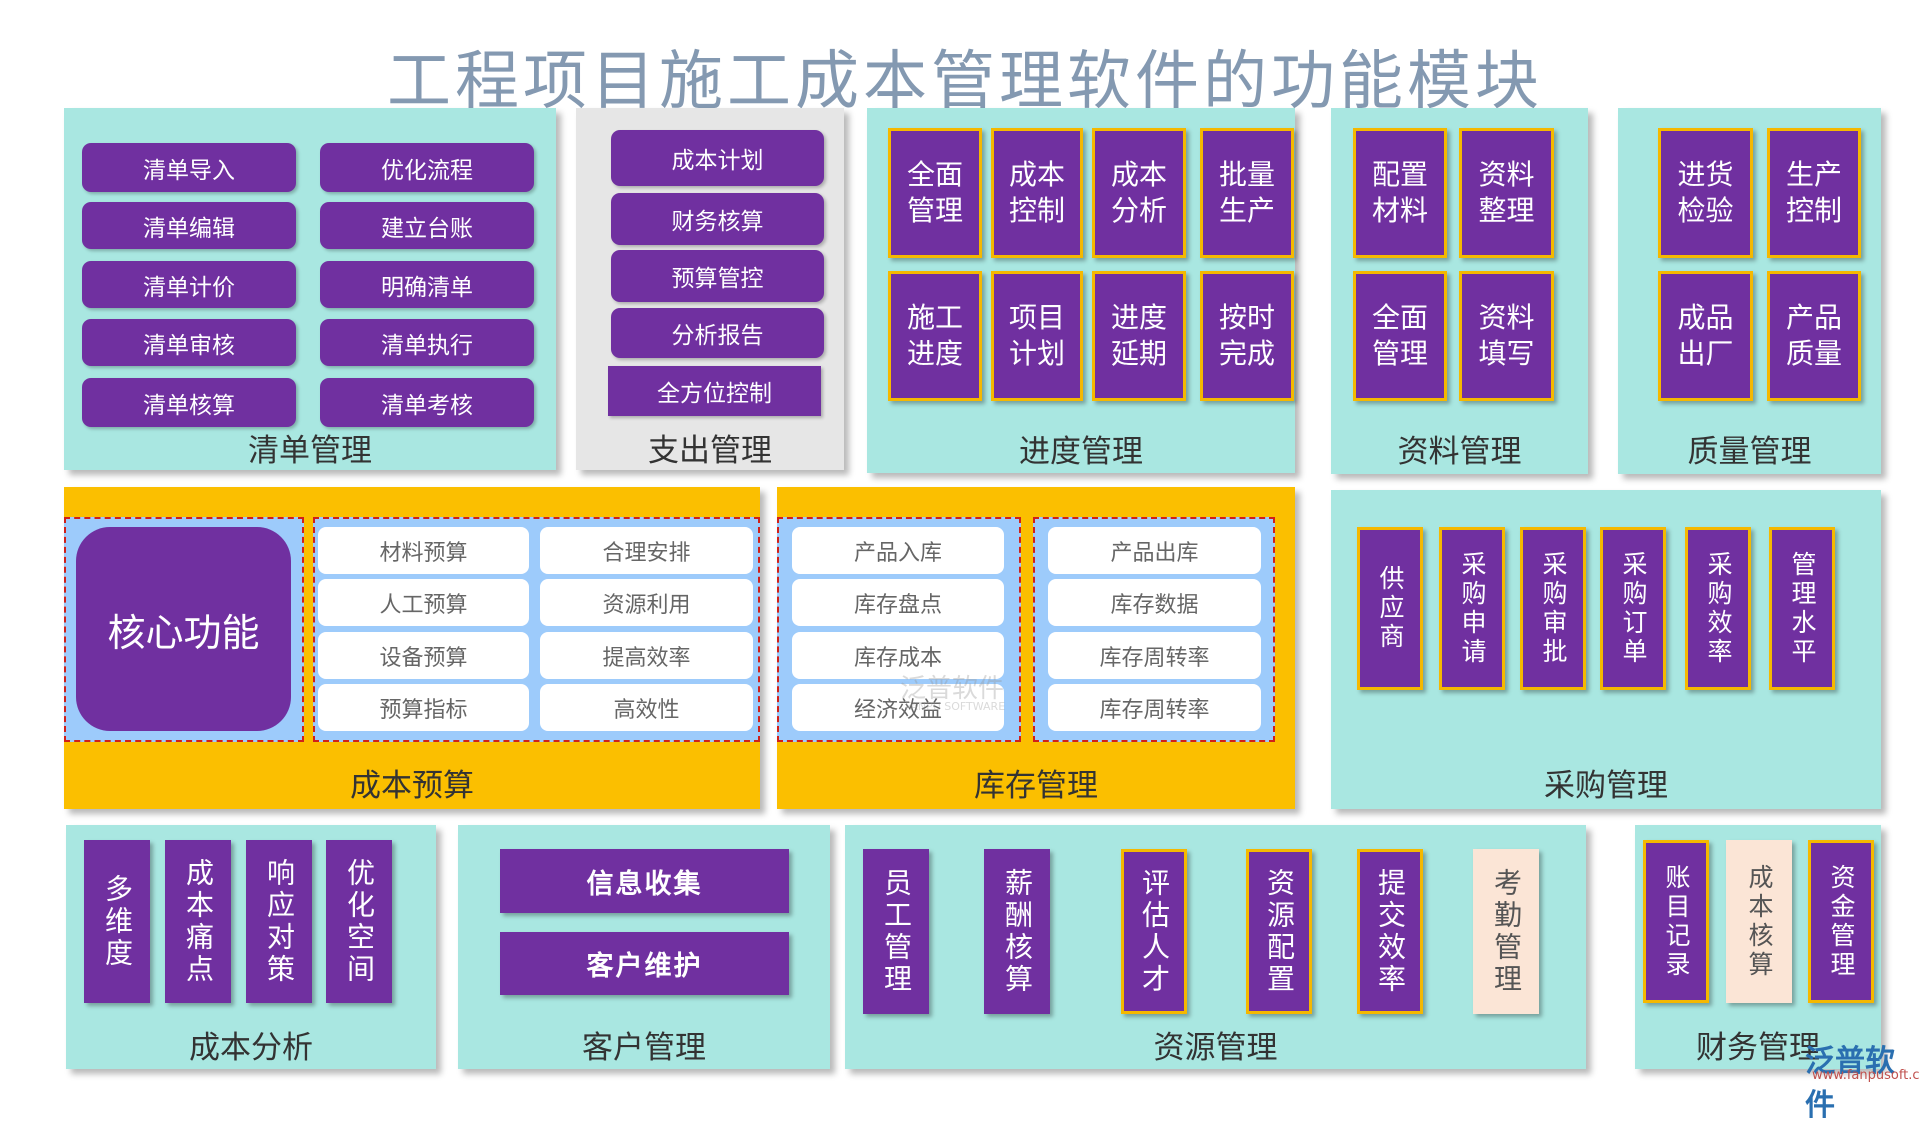  I want to click on panel-label-fenxi: 成本分析, so click(251, 1044).